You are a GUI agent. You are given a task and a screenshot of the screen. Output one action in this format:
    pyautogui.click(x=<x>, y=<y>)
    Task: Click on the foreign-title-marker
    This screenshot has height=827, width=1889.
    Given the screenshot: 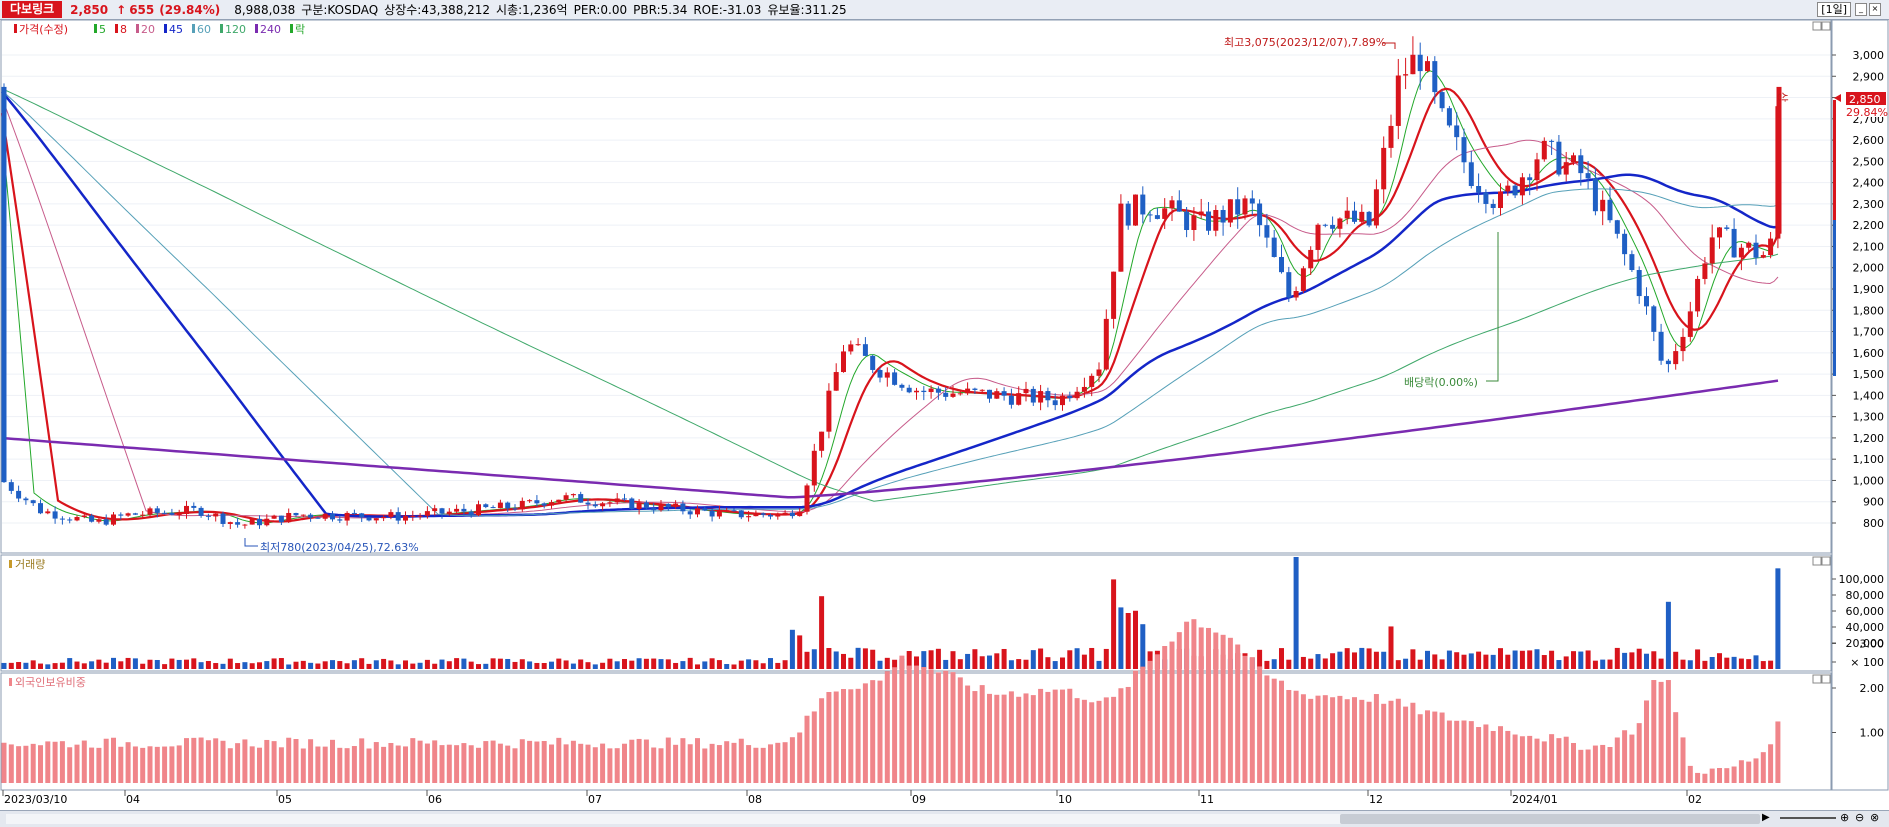 What is the action you would take?
    pyautogui.click(x=10, y=682)
    